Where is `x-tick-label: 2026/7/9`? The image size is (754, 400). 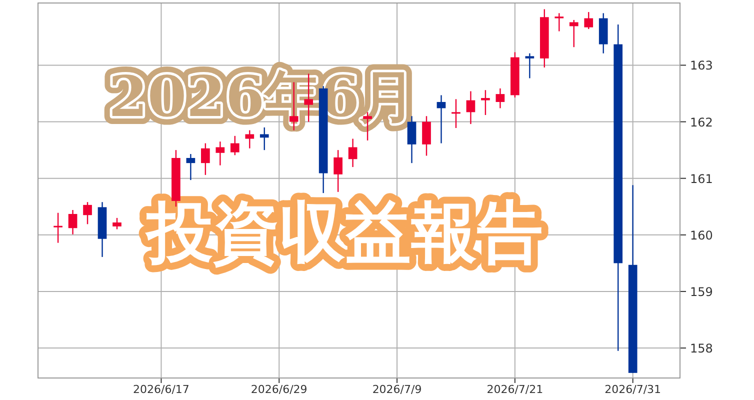
x-tick-label: 2026/7/9 is located at coordinates (397, 389).